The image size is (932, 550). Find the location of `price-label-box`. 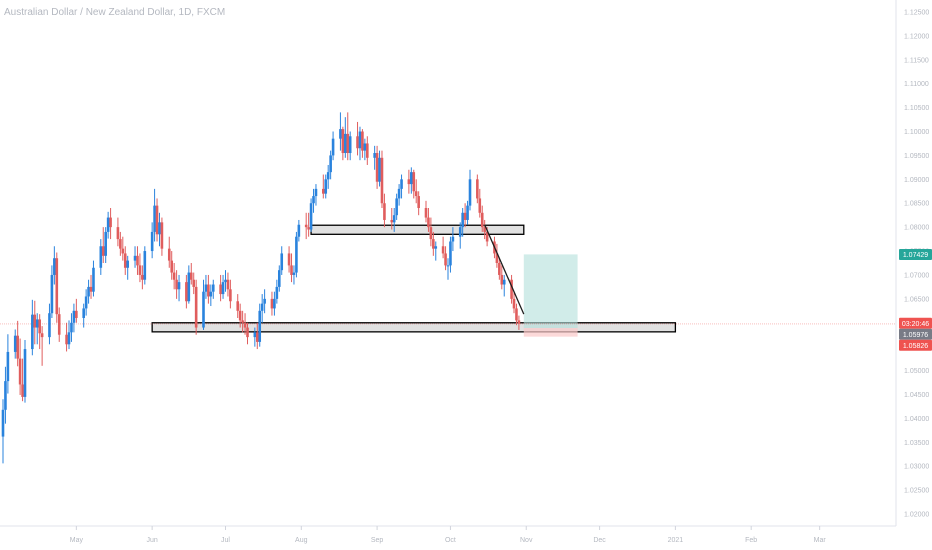

price-label-box is located at coordinates (915, 254).